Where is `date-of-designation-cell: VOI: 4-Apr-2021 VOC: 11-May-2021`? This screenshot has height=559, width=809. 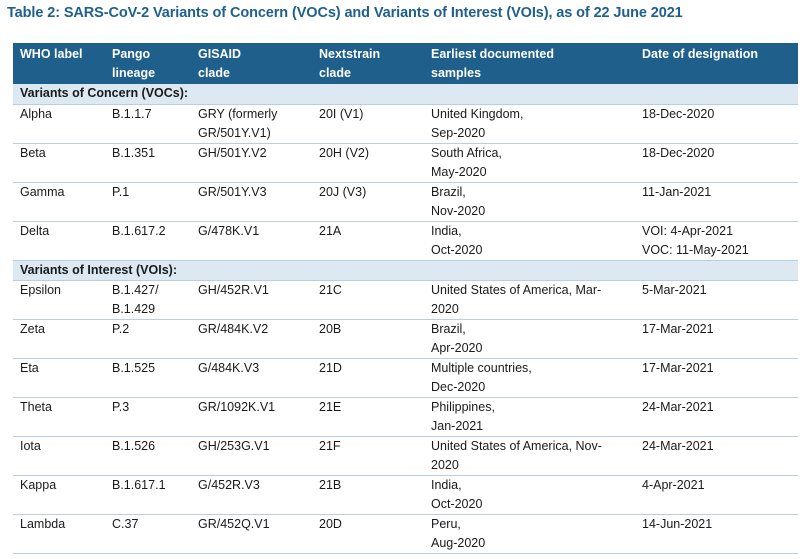 date-of-designation-cell: VOI: 4-Apr-2021 VOC: 11-May-2021 is located at coordinates (716, 241).